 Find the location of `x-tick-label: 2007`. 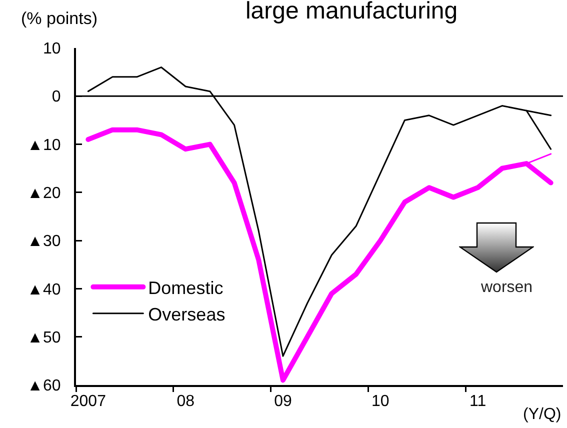

x-tick-label: 2007 is located at coordinates (88, 401).